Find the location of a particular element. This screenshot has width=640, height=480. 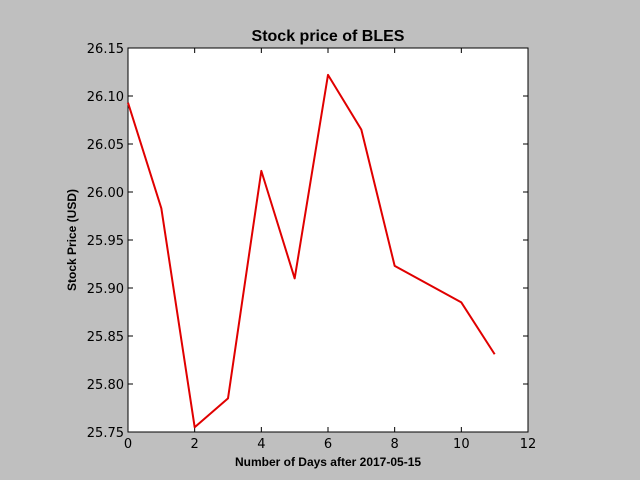

y-tick-label: 25.80 is located at coordinates (105, 385).